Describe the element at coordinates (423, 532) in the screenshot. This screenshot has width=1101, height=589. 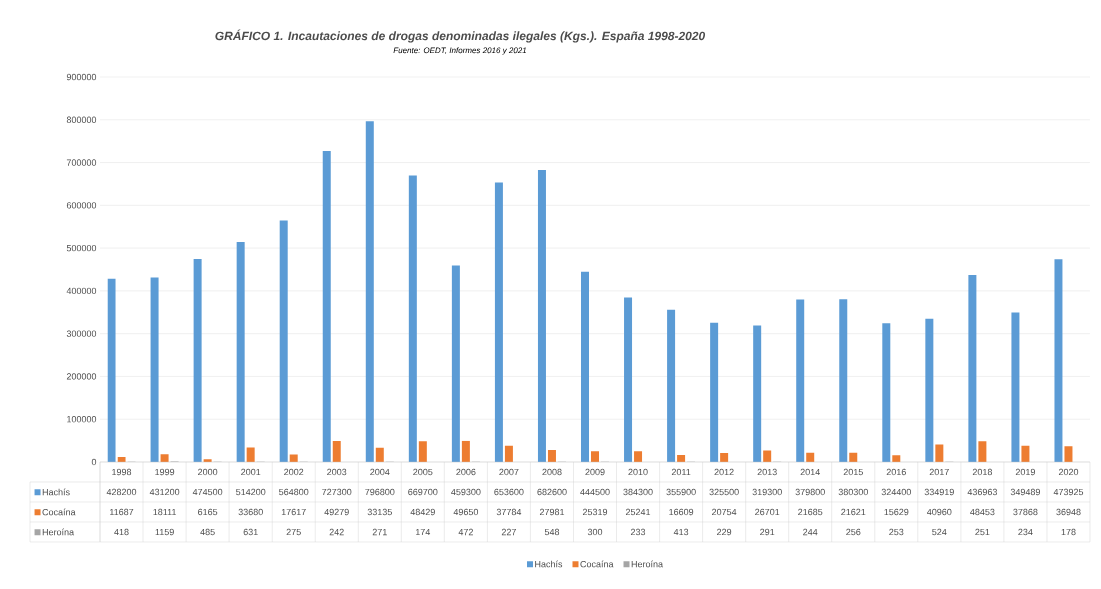
I see `data-label: 174` at that location.